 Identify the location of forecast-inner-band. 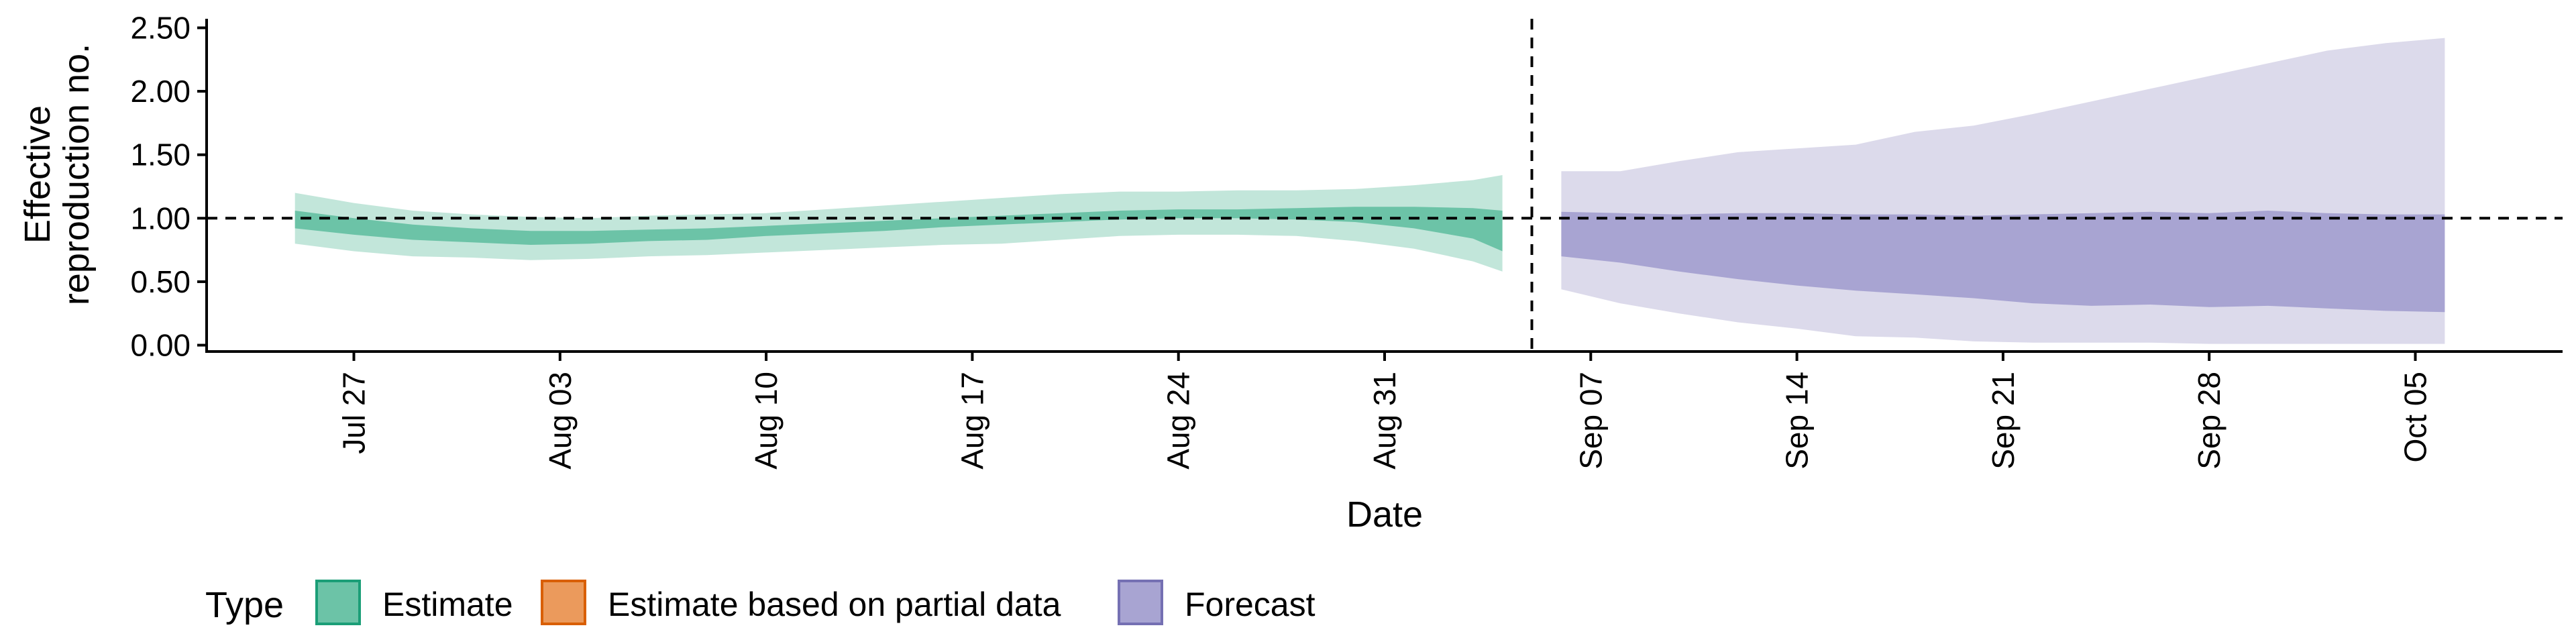
(2003, 262).